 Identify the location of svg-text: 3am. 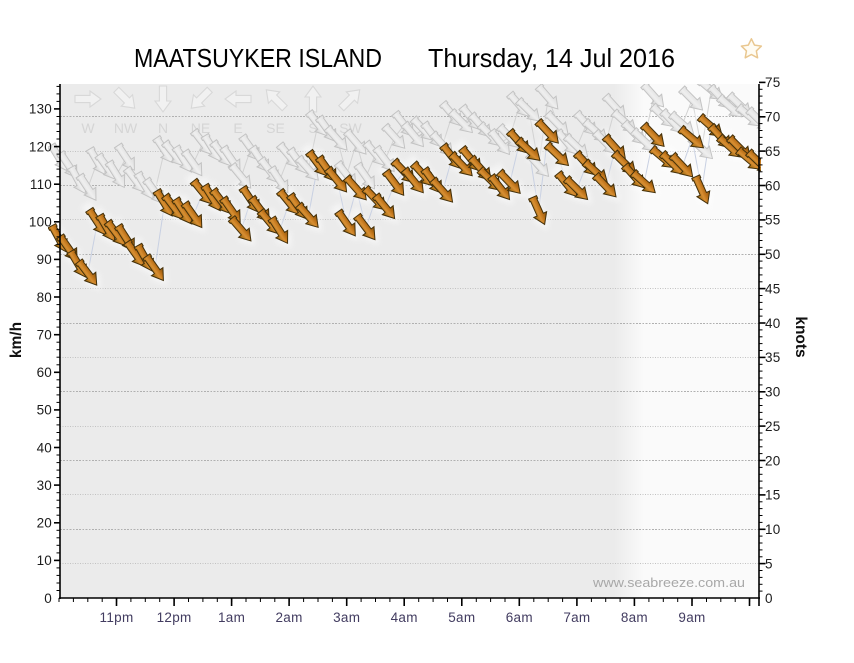
(346, 617).